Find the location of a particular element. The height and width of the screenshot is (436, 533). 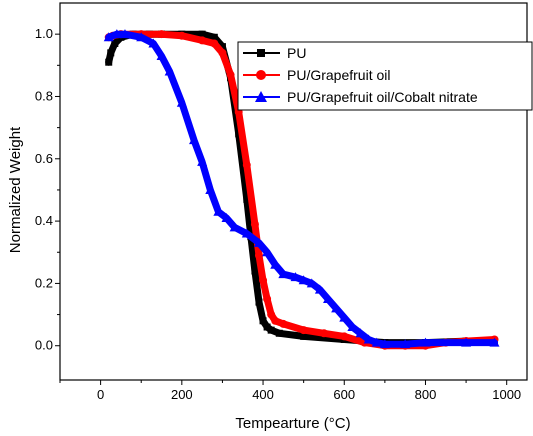

y-tick-label: 0.4 is located at coordinates (44, 220).